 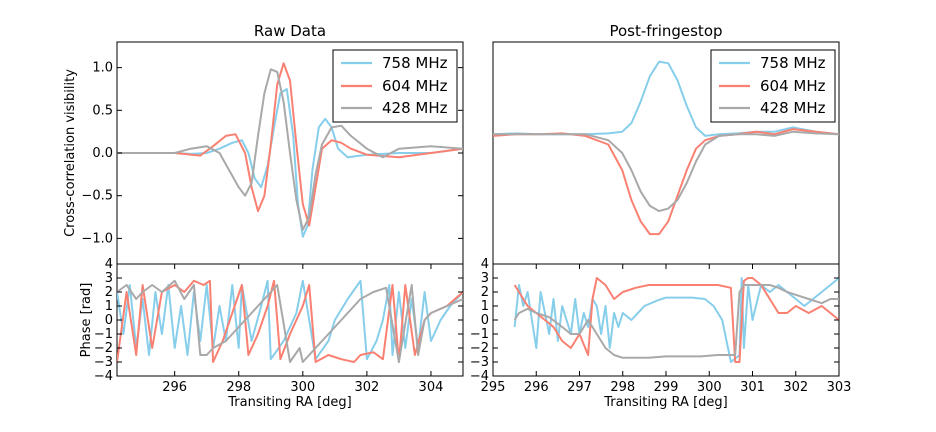 I want to click on raw-phase-xtick-label: 300, so click(x=302, y=387).